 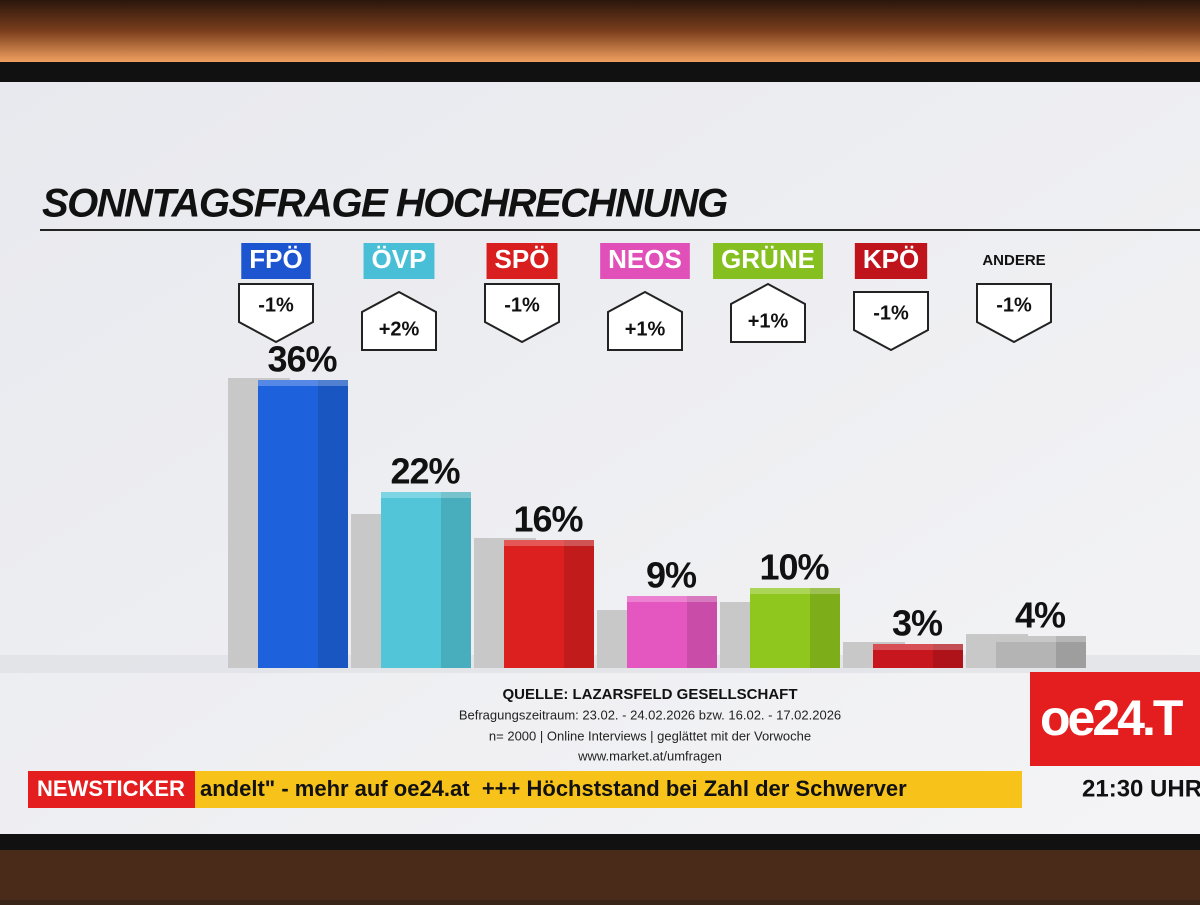 I want to click on category-label: SPÖ, so click(x=522, y=259).